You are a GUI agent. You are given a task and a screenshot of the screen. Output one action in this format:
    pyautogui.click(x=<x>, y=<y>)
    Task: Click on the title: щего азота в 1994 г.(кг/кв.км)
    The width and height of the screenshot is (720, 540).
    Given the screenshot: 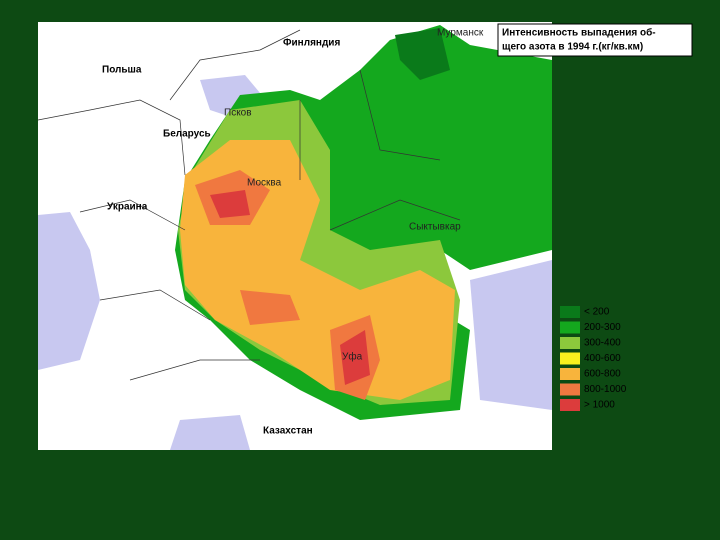 What is the action you would take?
    pyautogui.click(x=572, y=47)
    